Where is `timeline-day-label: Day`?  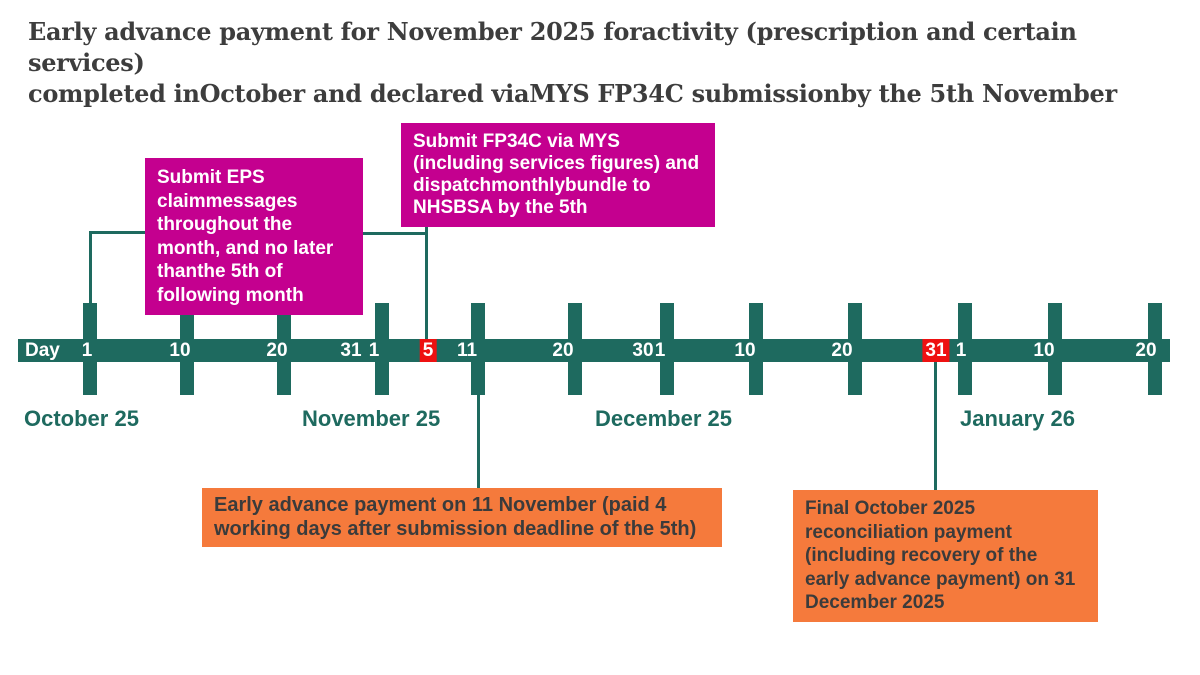 timeline-day-label: Day is located at coordinates (42, 350).